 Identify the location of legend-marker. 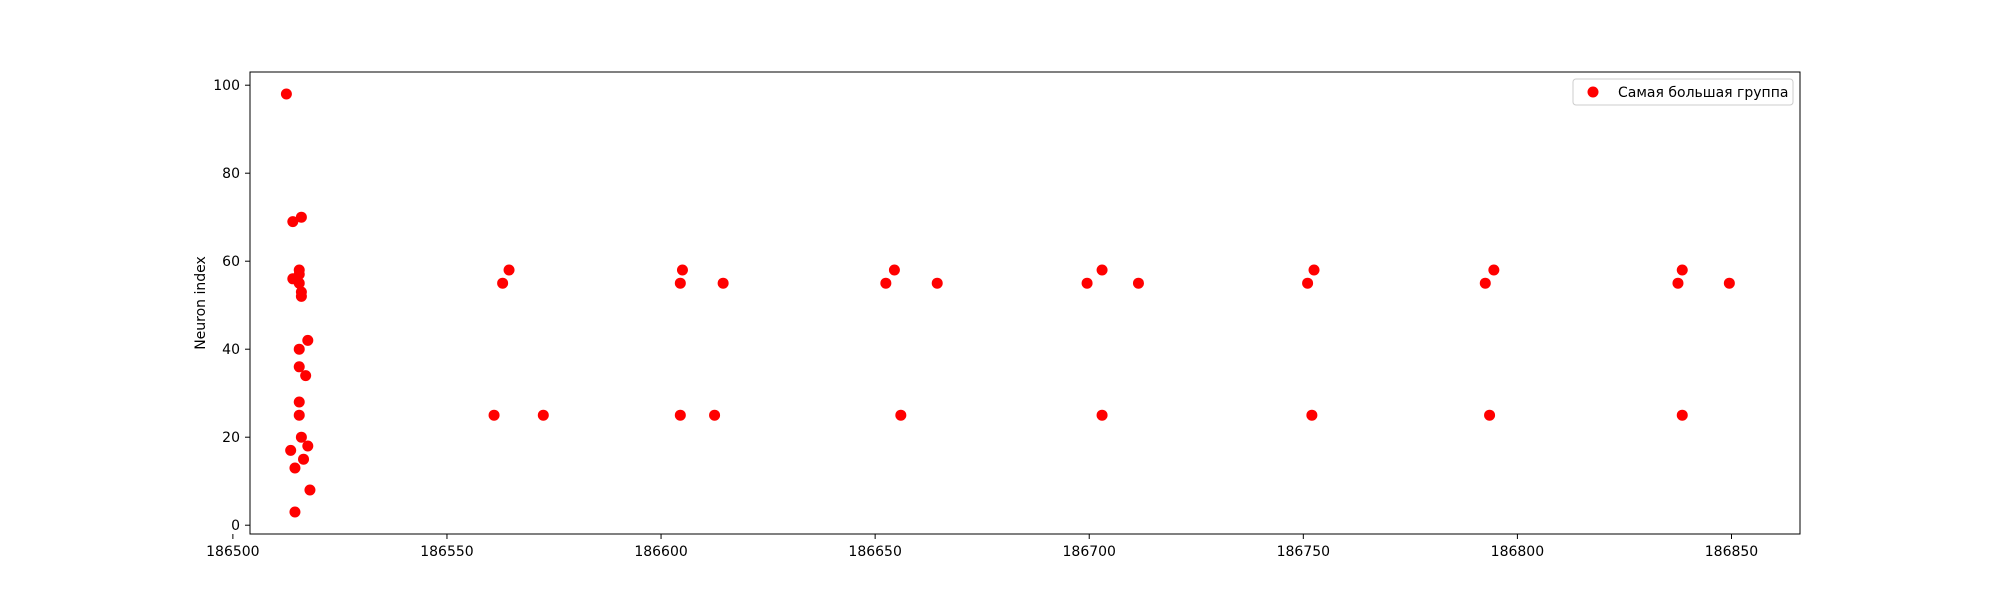
(1593, 92).